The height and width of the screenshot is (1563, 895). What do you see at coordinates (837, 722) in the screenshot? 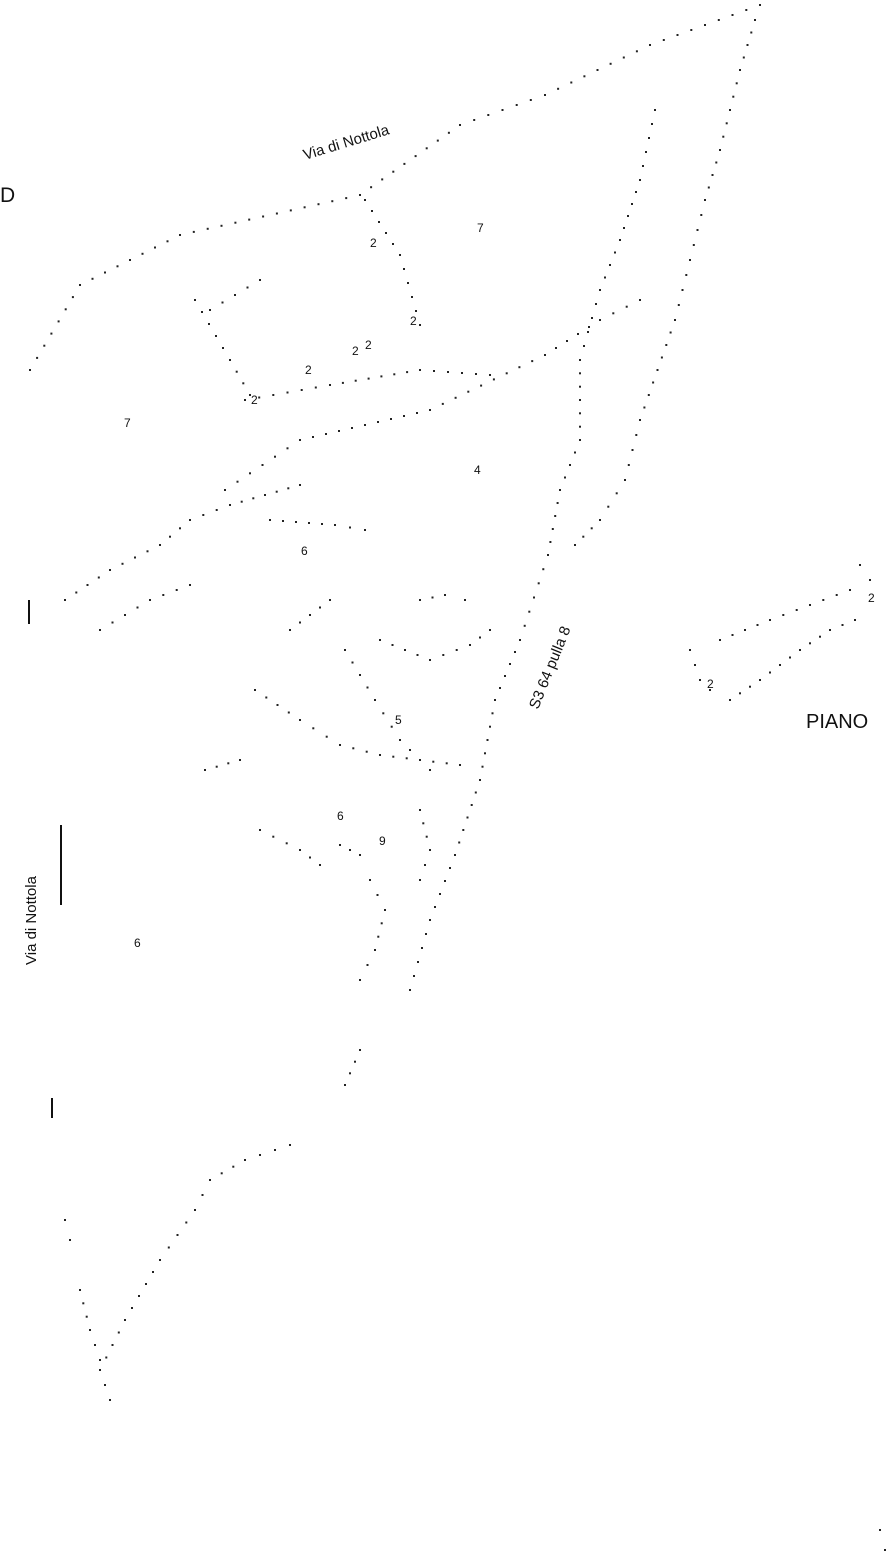
I see `area-label-piano: PIANO` at bounding box center [837, 722].